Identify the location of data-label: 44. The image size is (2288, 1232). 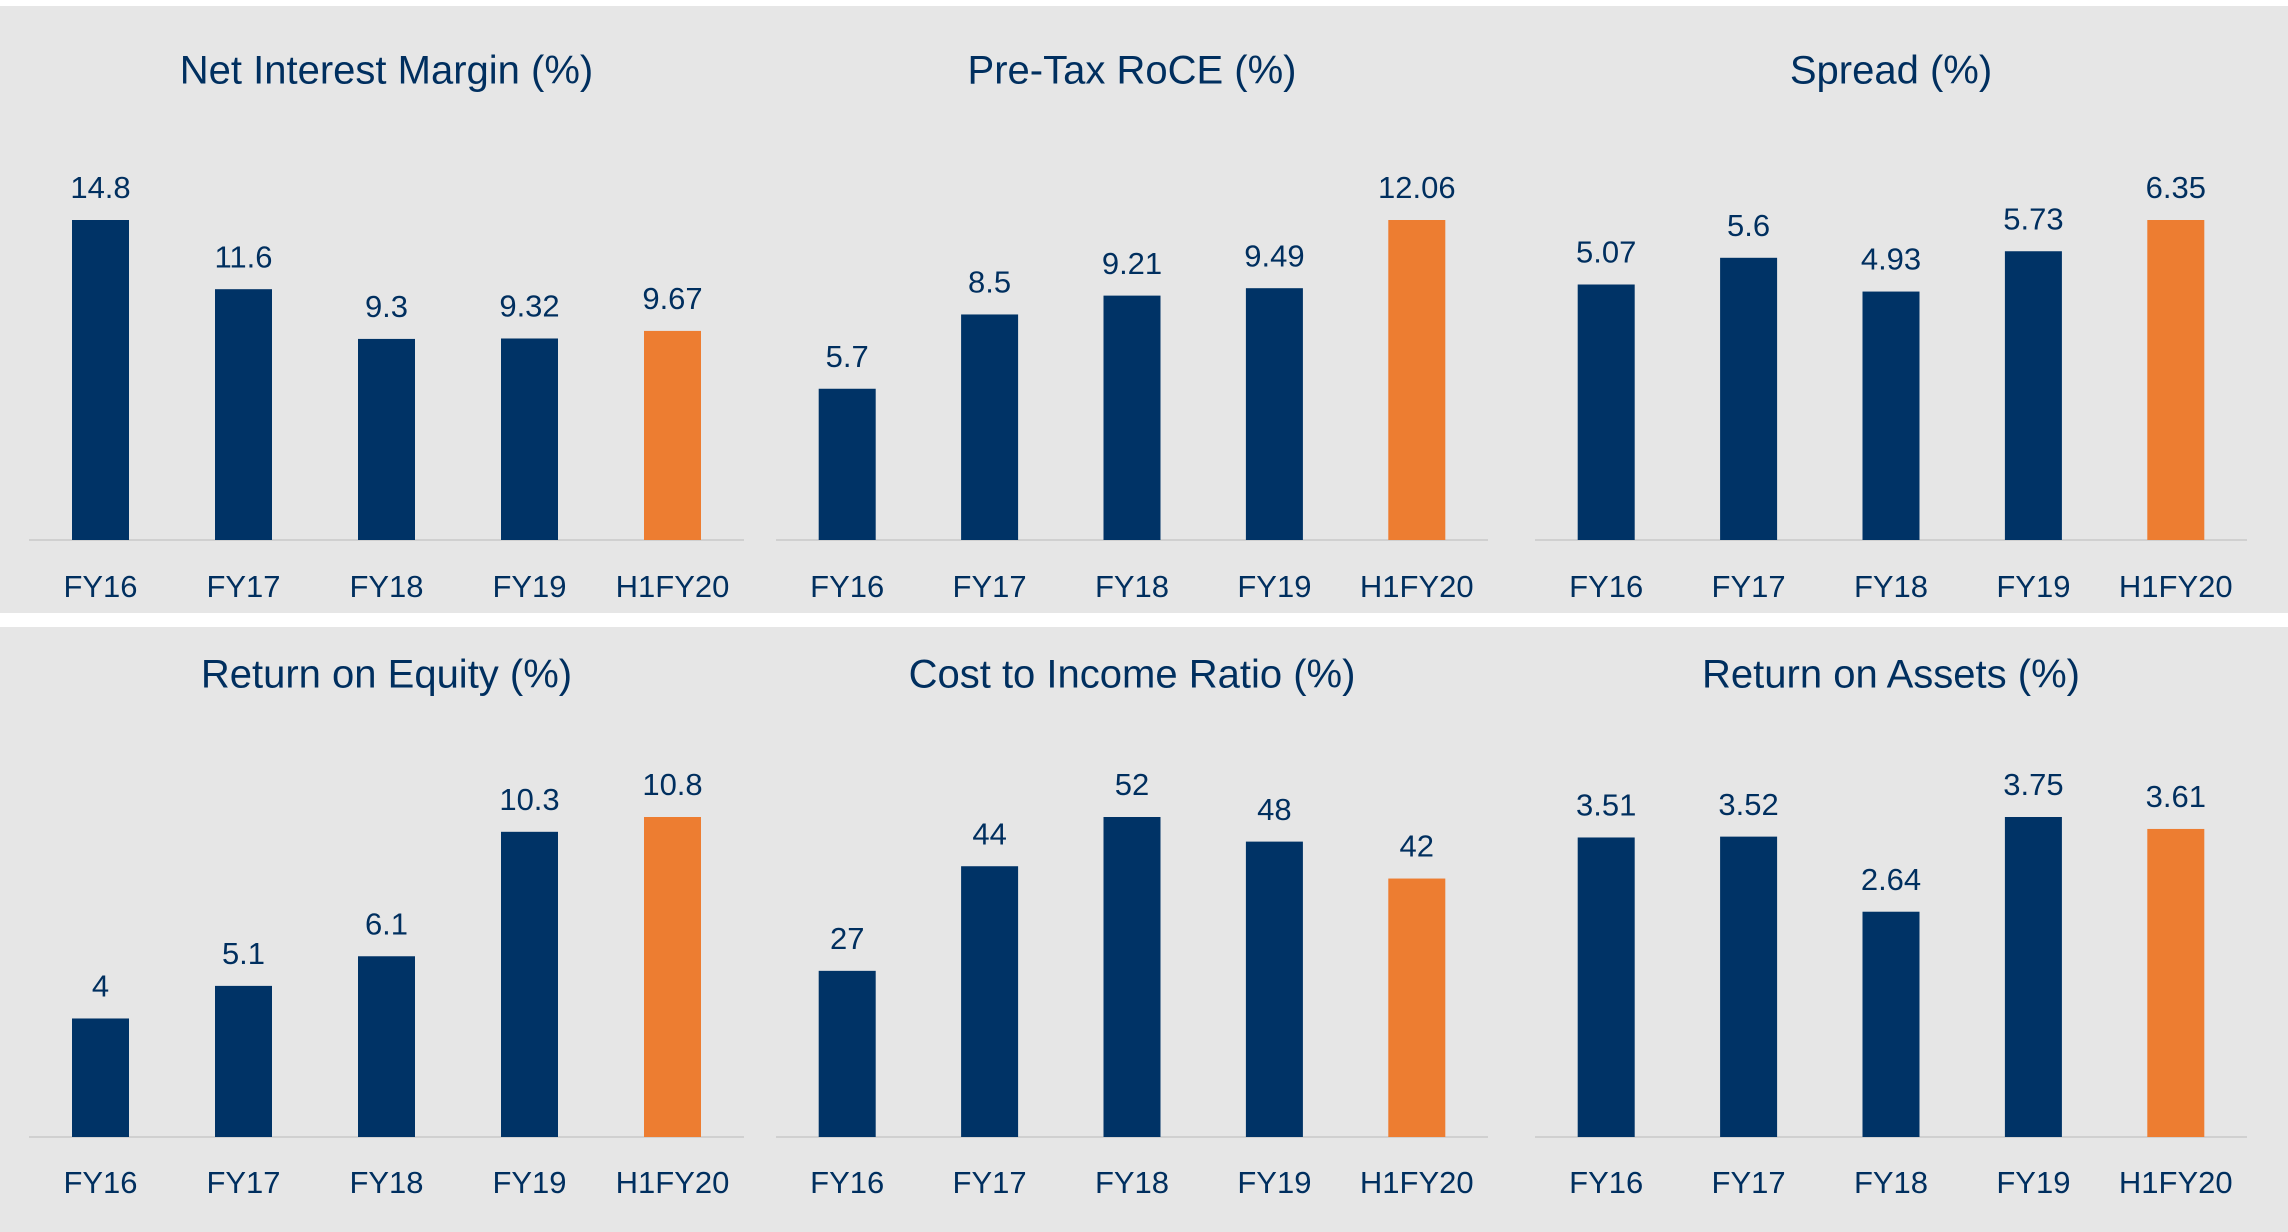
(989, 833).